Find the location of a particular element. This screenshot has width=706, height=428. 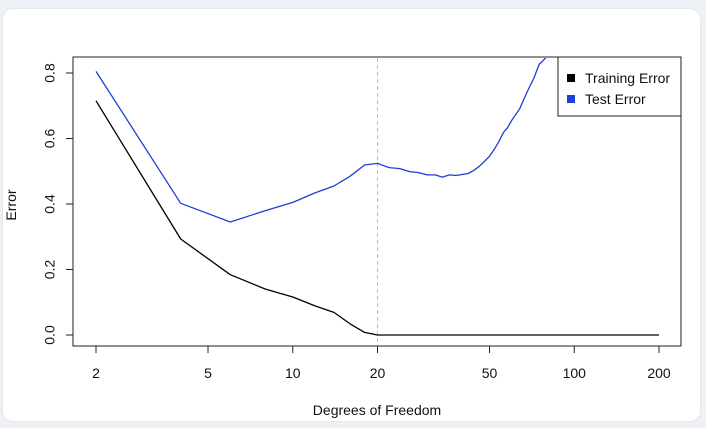

y-tick-label: 0.0 is located at coordinates (50, 335).